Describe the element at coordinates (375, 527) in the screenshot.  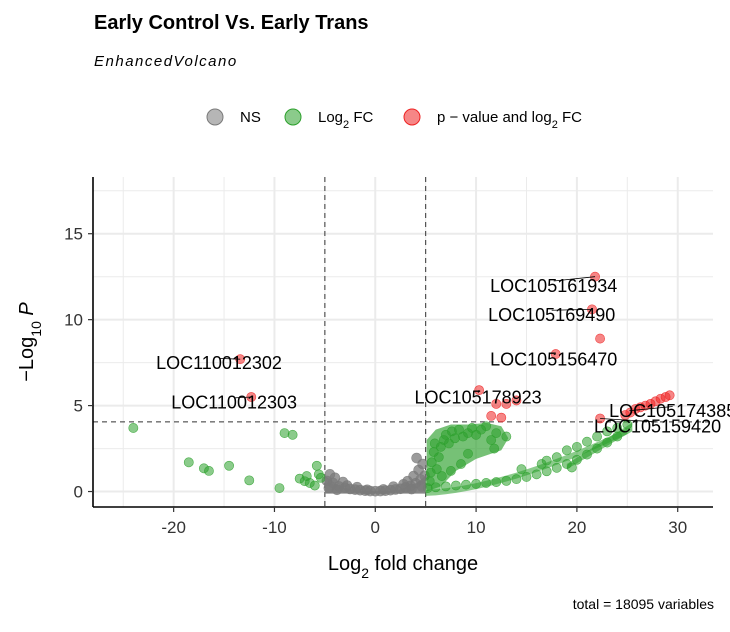
I see `x-tick-label: 0` at that location.